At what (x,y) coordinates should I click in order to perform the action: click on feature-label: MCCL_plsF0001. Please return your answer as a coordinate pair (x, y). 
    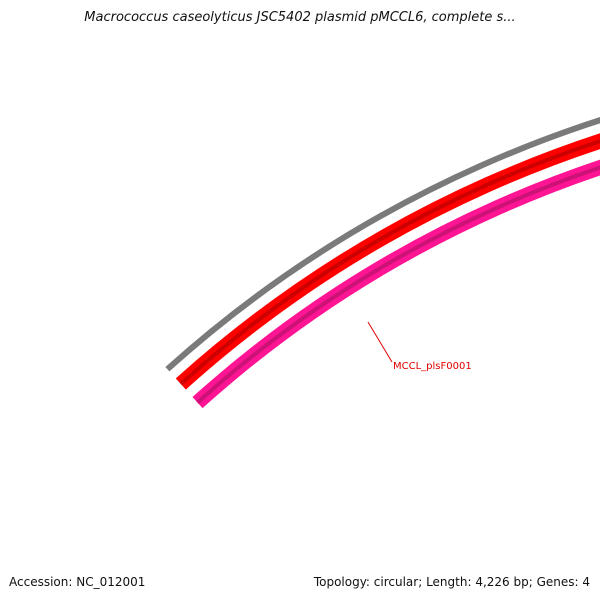
    Looking at the image, I should click on (432, 366).